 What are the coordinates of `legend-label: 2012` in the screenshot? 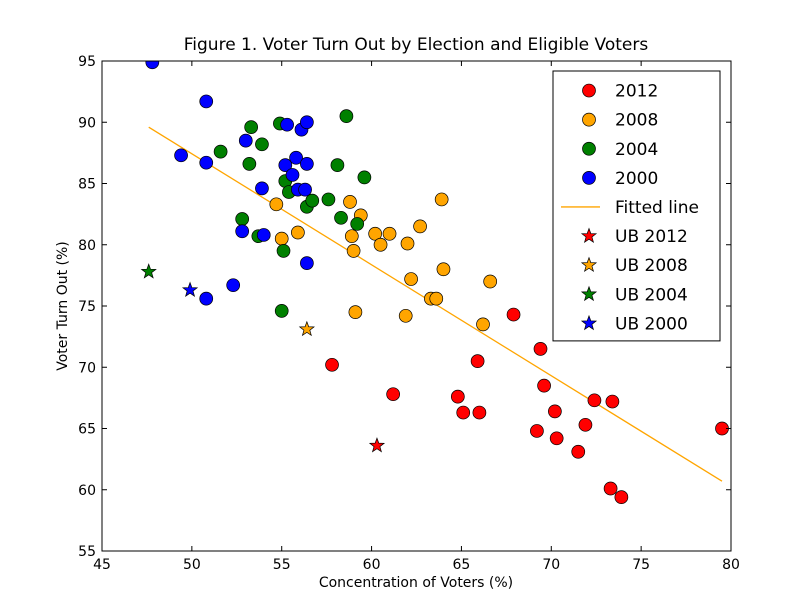 It's located at (636, 92).